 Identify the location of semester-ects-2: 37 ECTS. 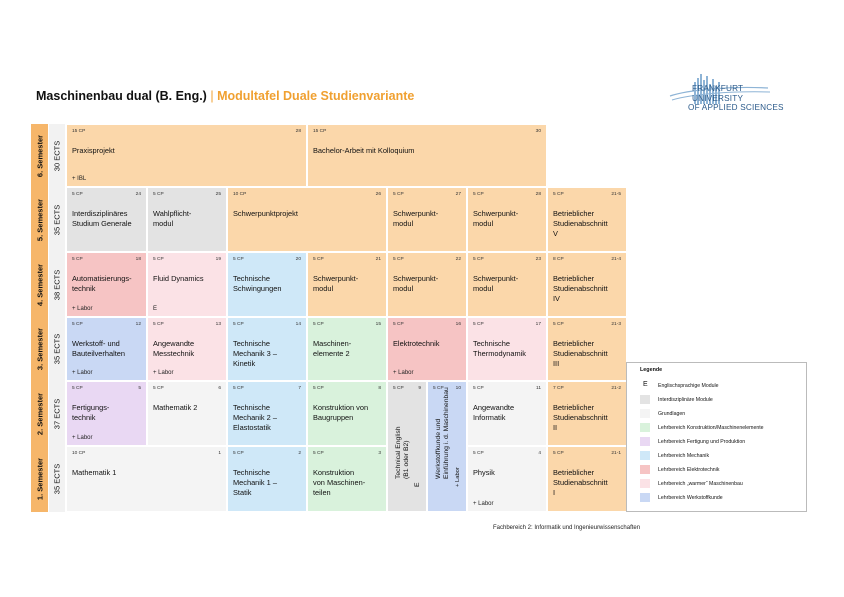
(57, 413).